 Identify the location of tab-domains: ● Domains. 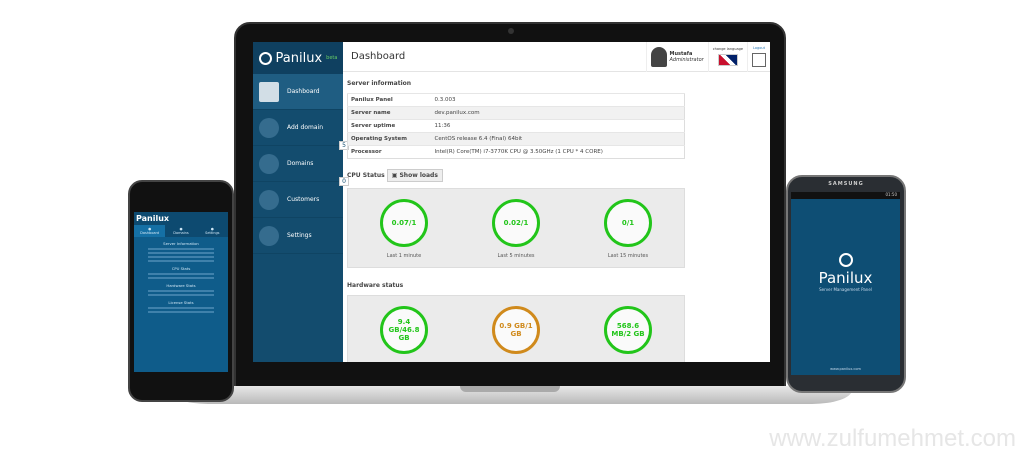
(180, 231).